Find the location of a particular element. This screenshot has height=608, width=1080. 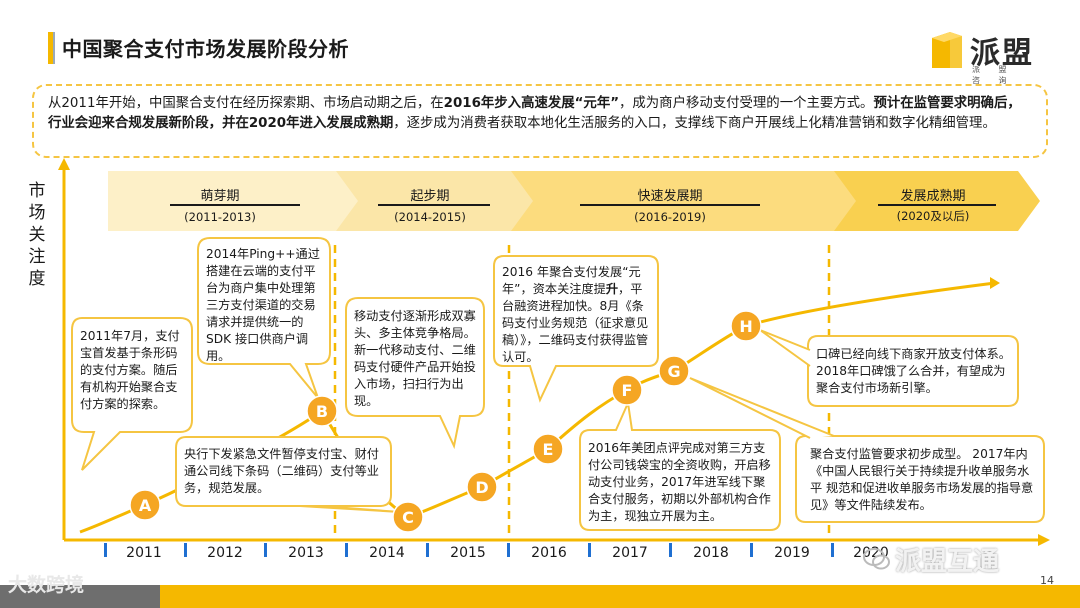

logo-subtext: 派 盟 咨 询 is located at coordinates (993, 75).